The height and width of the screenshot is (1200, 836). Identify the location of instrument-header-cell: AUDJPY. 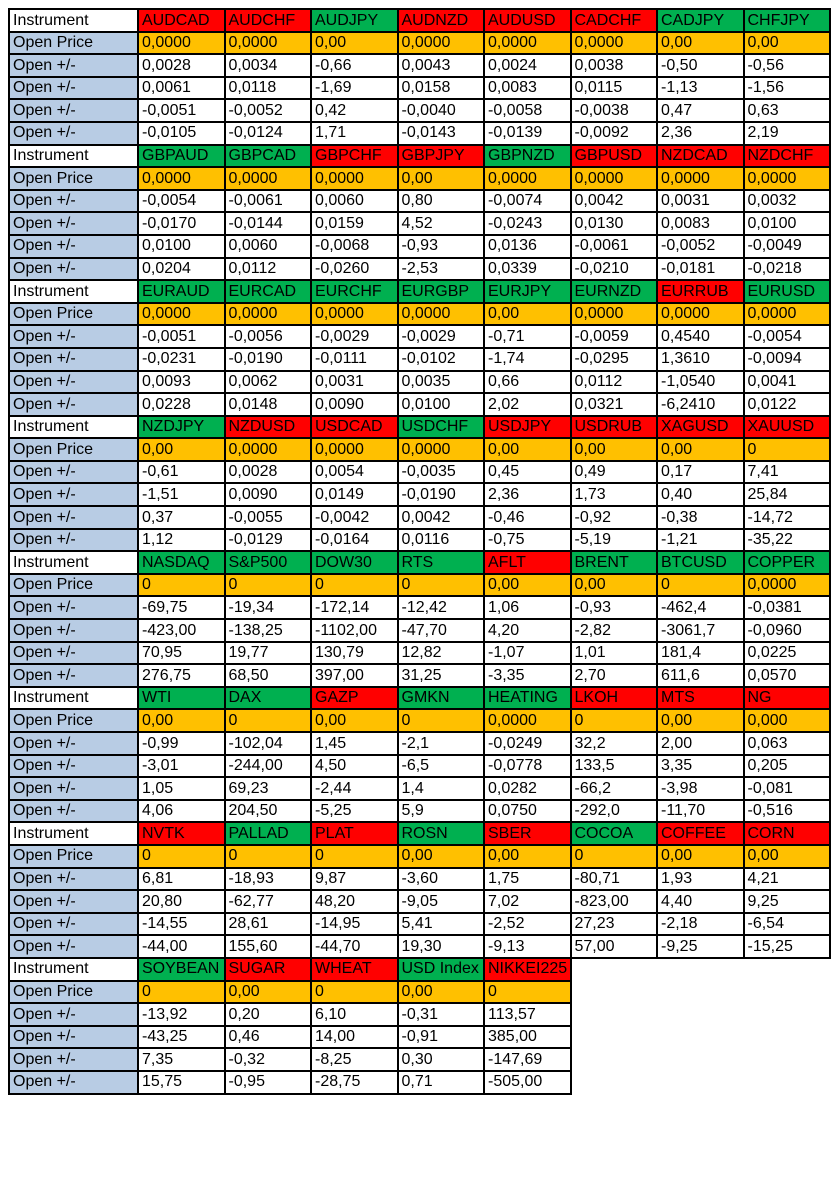
(354, 20).